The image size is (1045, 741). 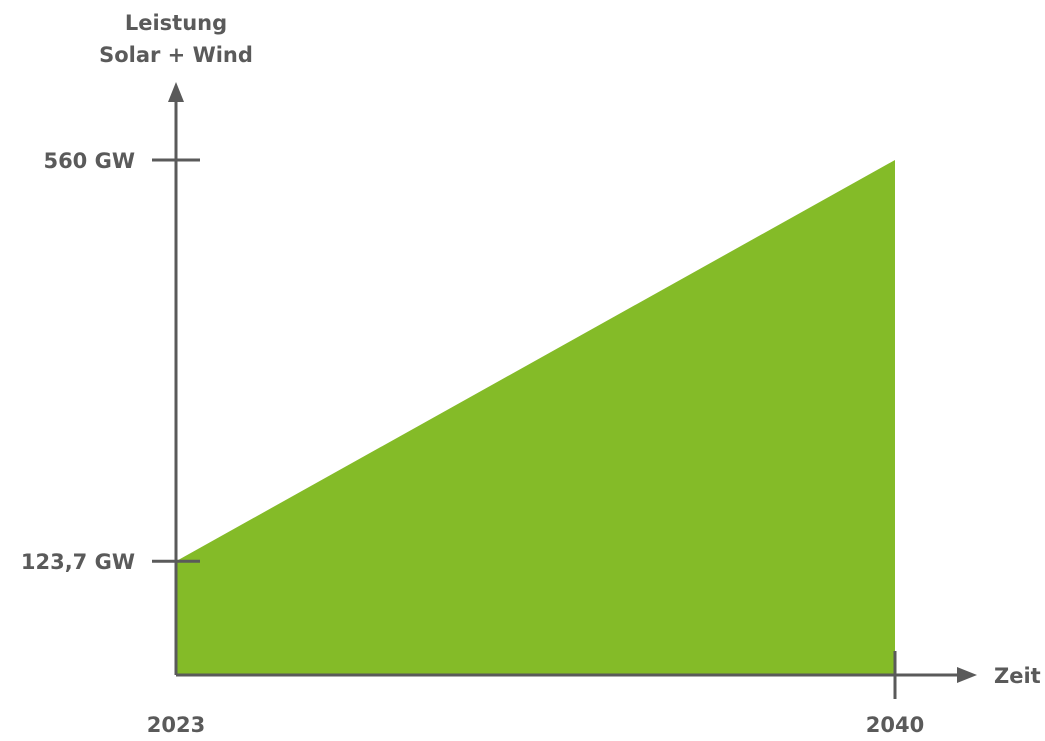 What do you see at coordinates (89, 161) in the screenshot?
I see `y-tick-label-high: 560 GW` at bounding box center [89, 161].